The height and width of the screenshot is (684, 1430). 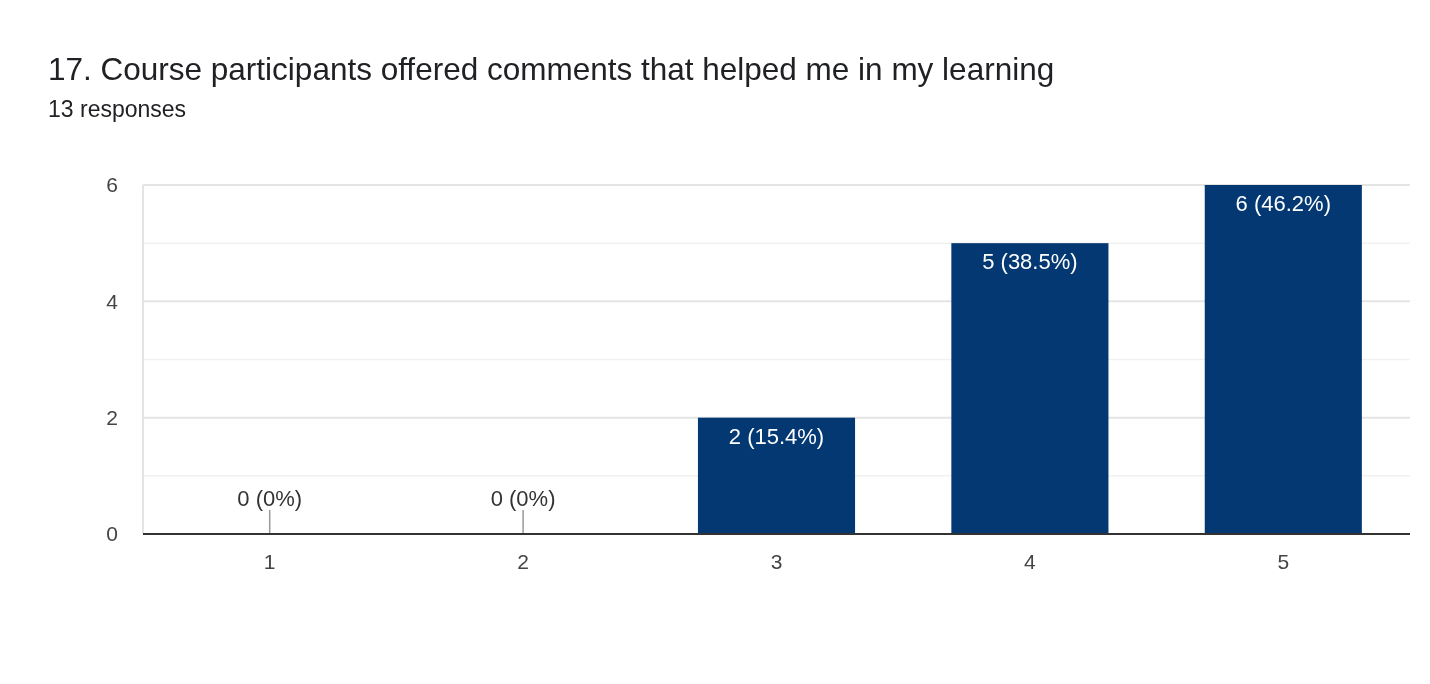 I want to click on data-label: 6 (46.2%), so click(x=1283, y=203).